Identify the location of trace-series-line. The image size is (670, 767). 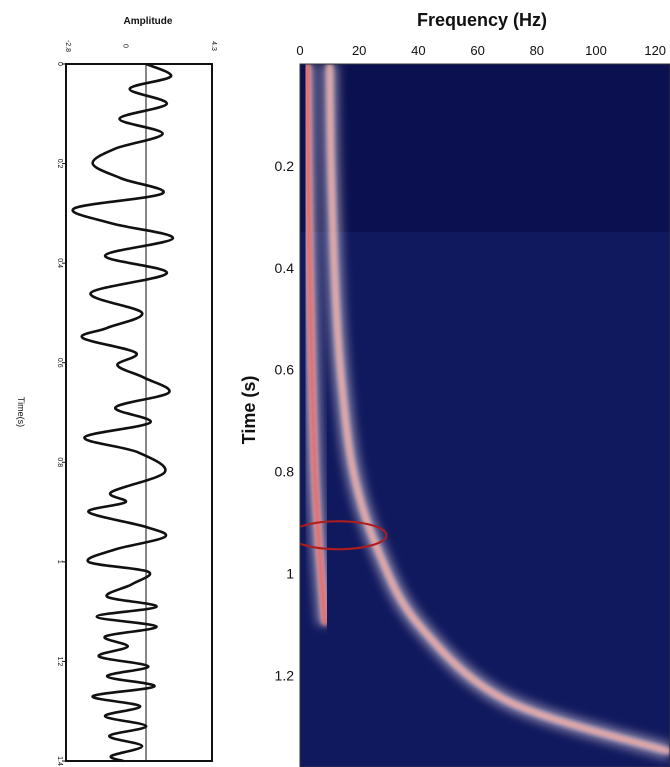
(123, 412).